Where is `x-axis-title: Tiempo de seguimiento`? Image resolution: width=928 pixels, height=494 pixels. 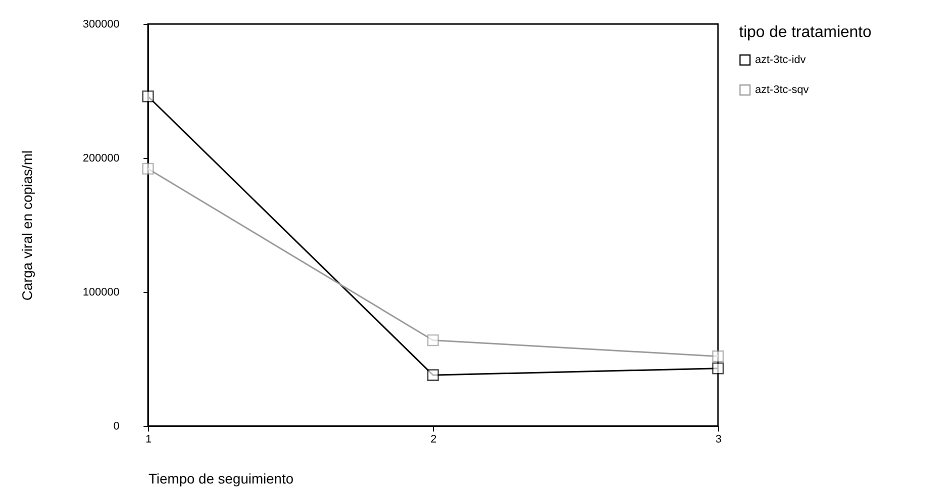 x-axis-title: Tiempo de seguimiento is located at coordinates (221, 478).